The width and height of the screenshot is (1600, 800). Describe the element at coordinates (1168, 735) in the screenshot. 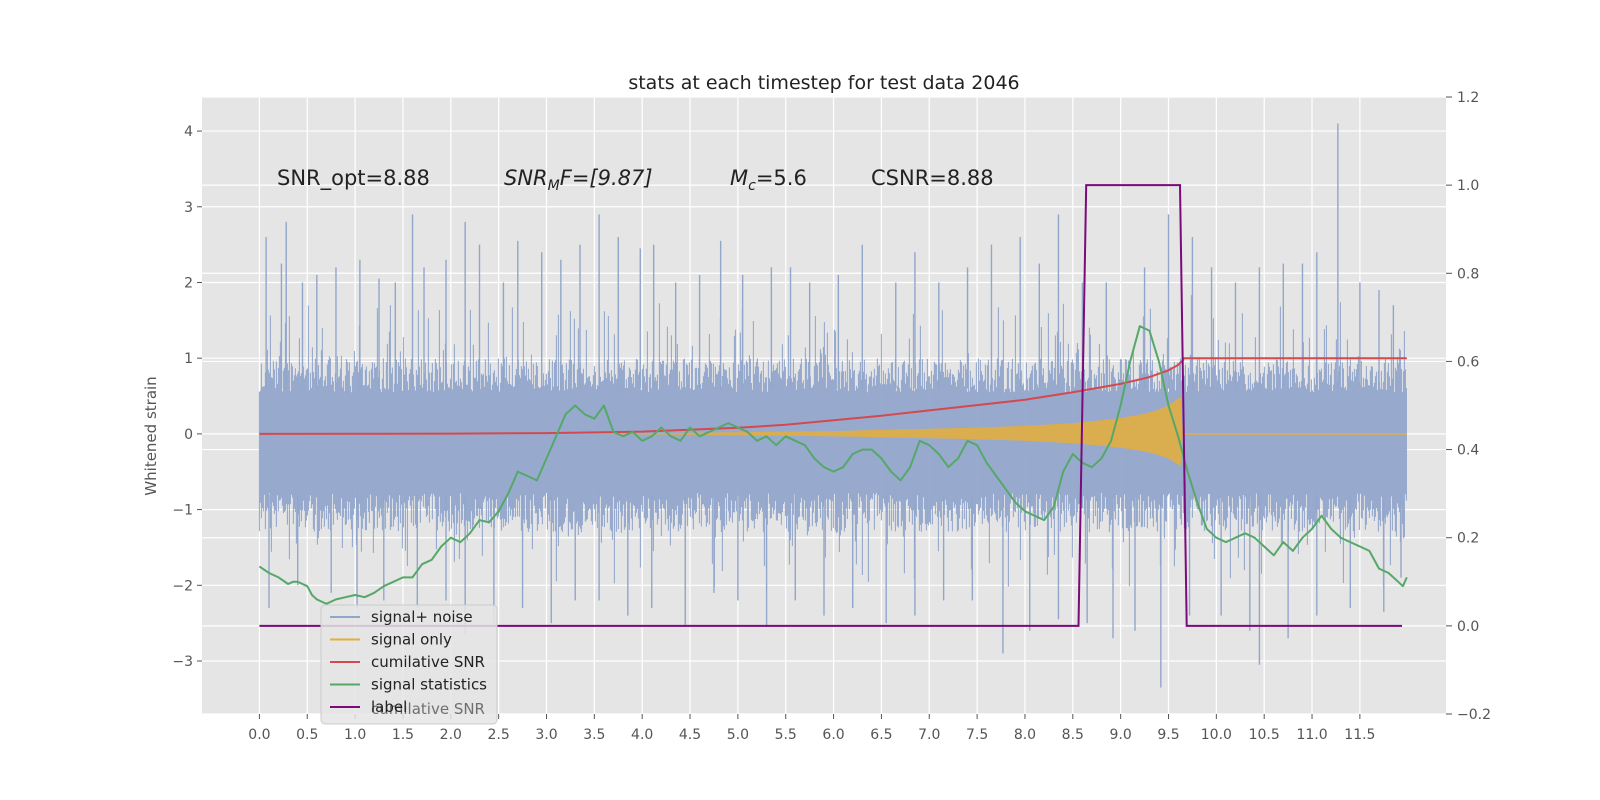

I see `x-tick-label: 9.5` at that location.